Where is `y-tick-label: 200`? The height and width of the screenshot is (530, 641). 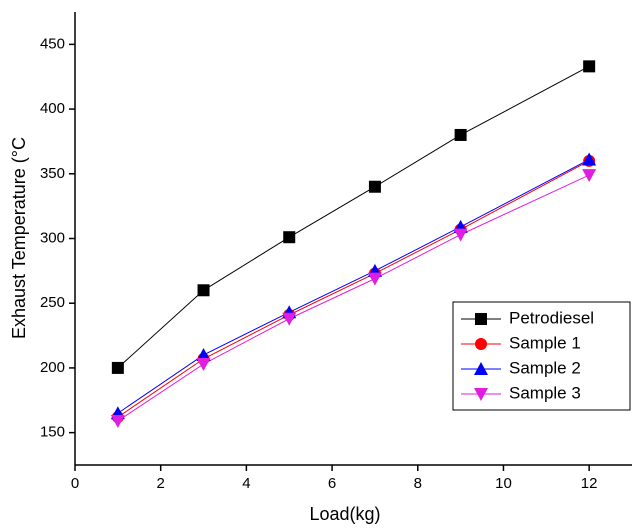 y-tick-label: 200 is located at coordinates (52, 367).